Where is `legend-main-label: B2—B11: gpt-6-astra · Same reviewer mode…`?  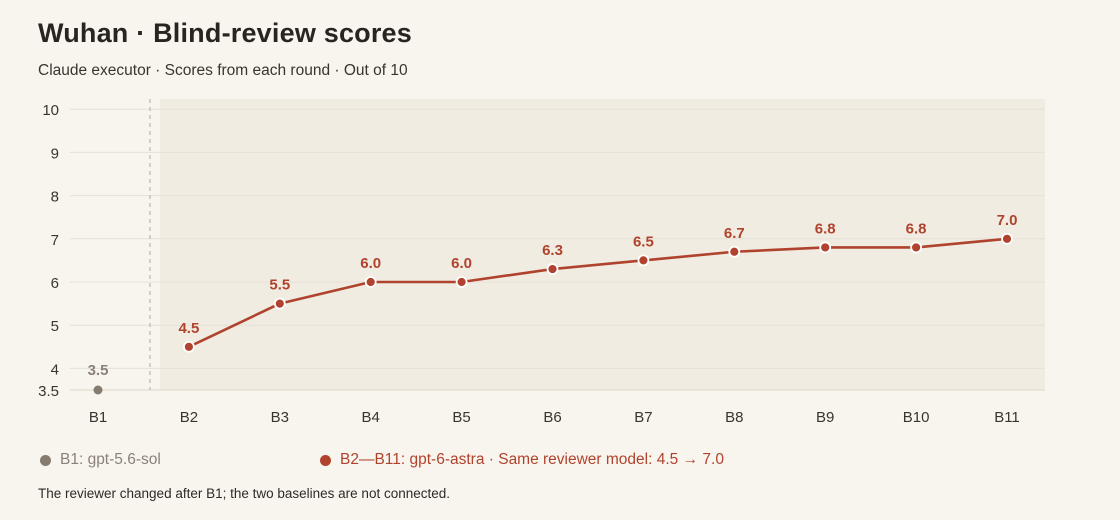
legend-main-label: B2—B11: gpt-6-astra · Same reviewer mode… is located at coordinates (532, 459).